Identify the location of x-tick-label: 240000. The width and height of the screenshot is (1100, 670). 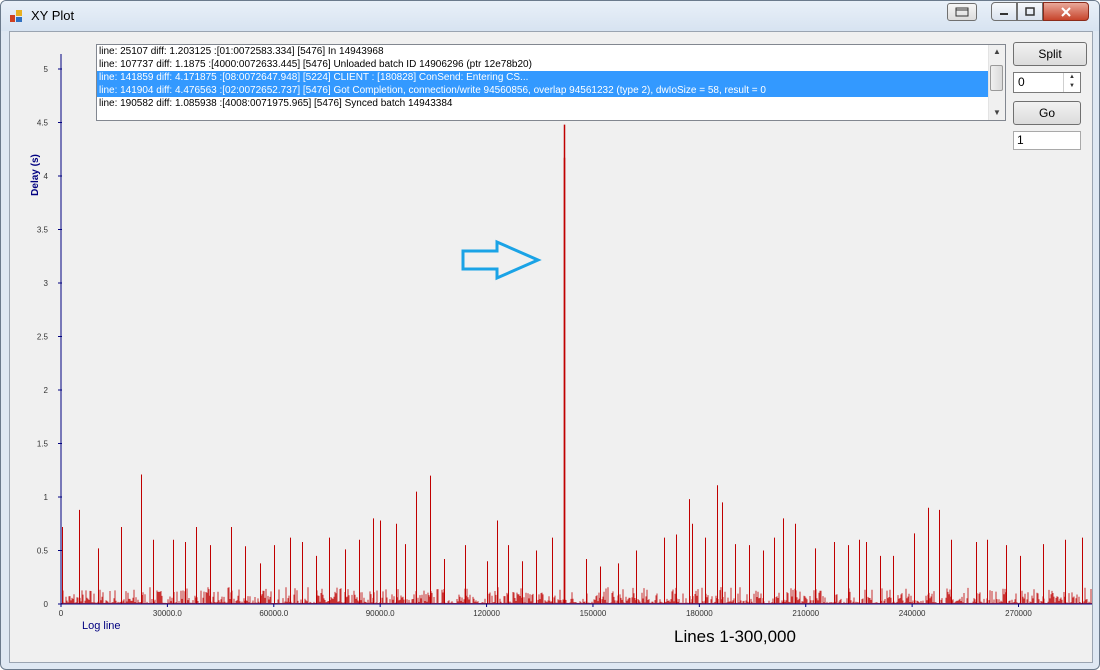
(912, 613).